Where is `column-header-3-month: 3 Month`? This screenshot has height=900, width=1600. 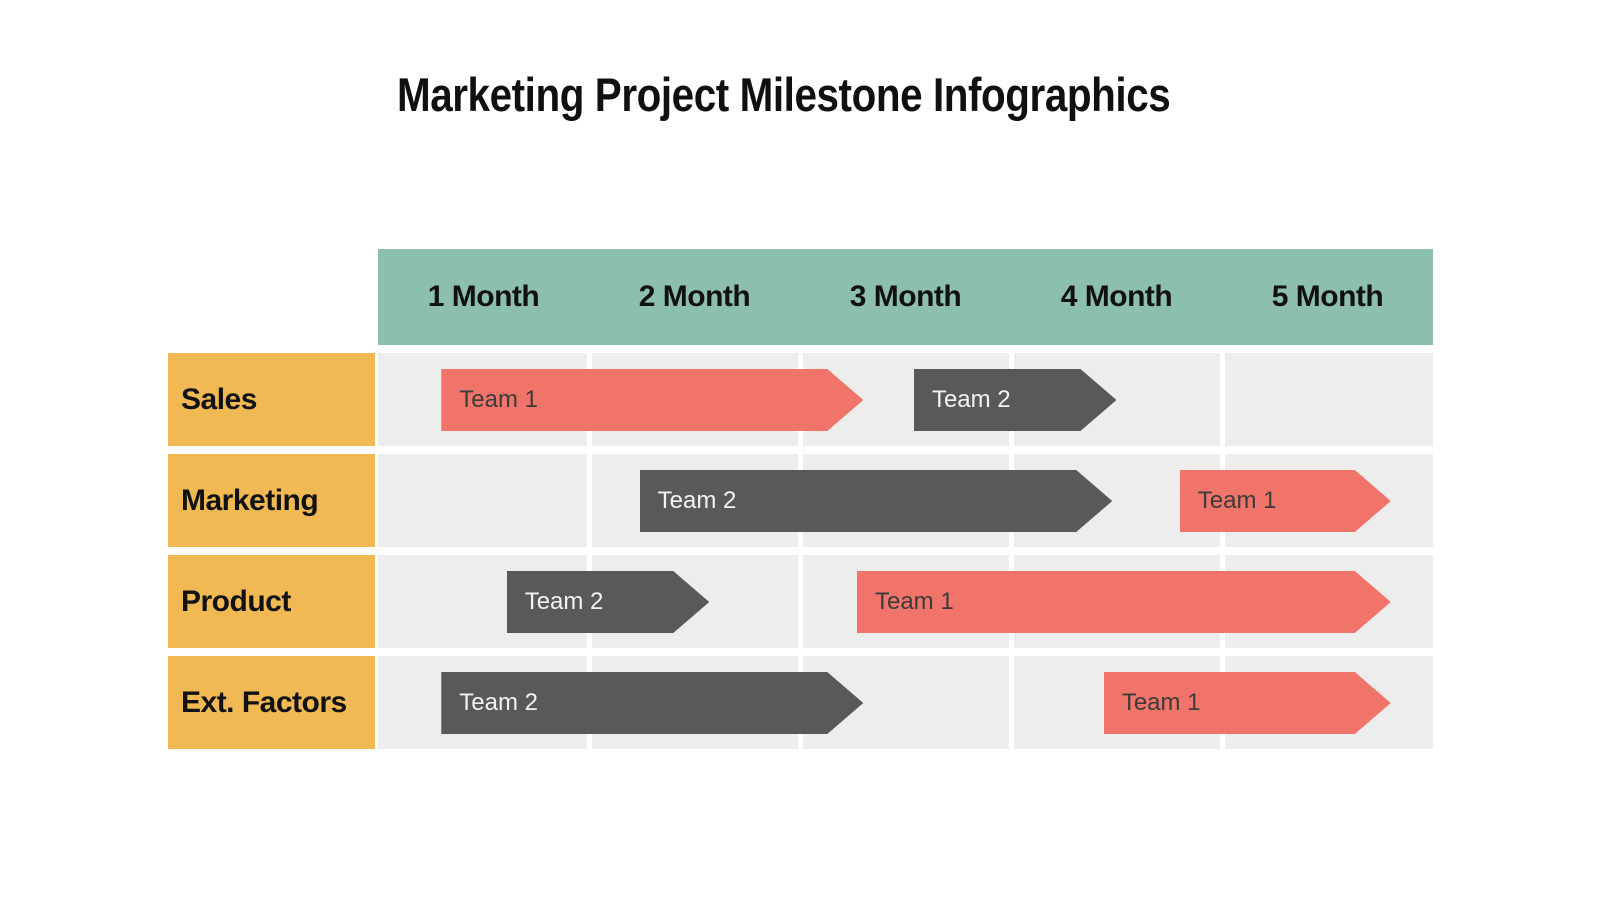 column-header-3-month: 3 Month is located at coordinates (905, 296).